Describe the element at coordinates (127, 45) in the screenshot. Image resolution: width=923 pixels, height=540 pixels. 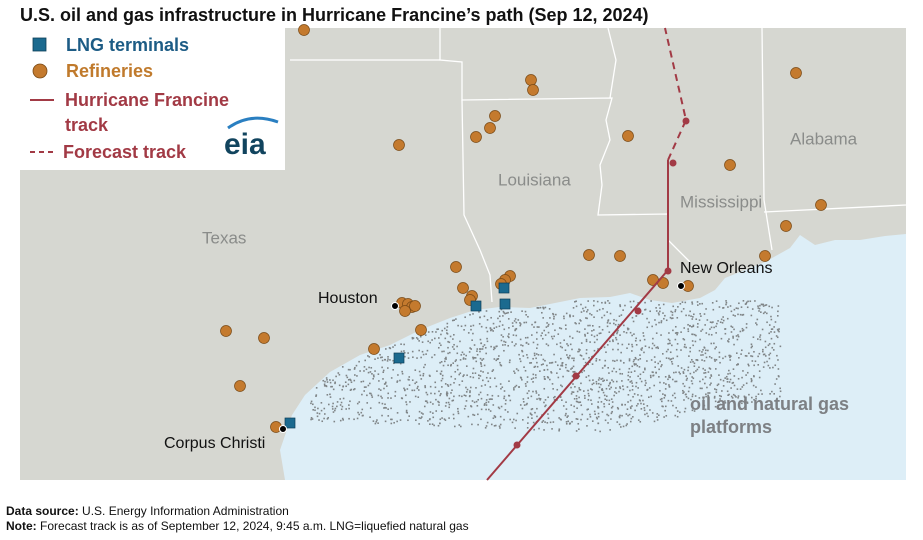
I see `legend-item: LNG terminals` at that location.